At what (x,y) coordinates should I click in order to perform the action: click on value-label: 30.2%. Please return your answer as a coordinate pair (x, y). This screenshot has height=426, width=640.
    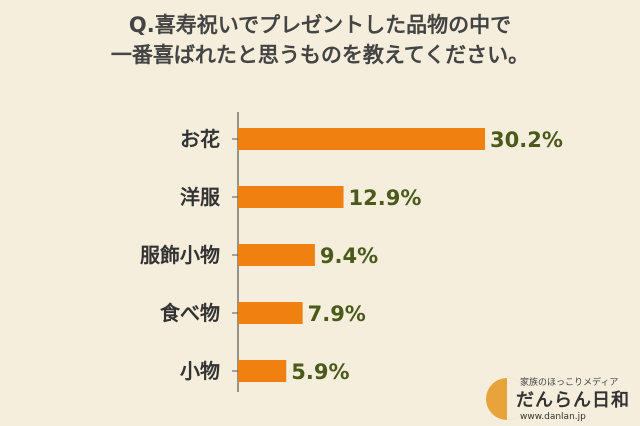
    Looking at the image, I should click on (526, 140).